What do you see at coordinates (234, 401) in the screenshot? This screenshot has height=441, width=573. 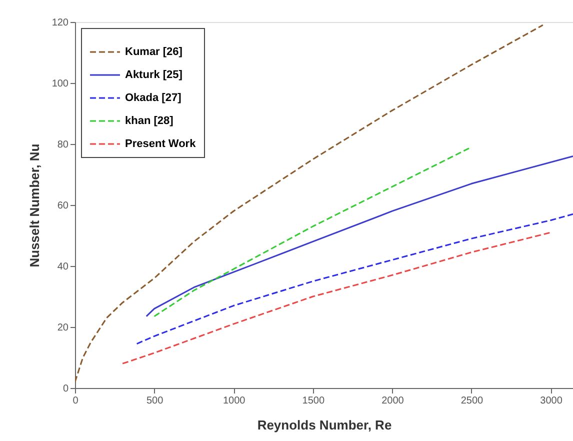 I see `x-tick-label: 1000` at bounding box center [234, 401].